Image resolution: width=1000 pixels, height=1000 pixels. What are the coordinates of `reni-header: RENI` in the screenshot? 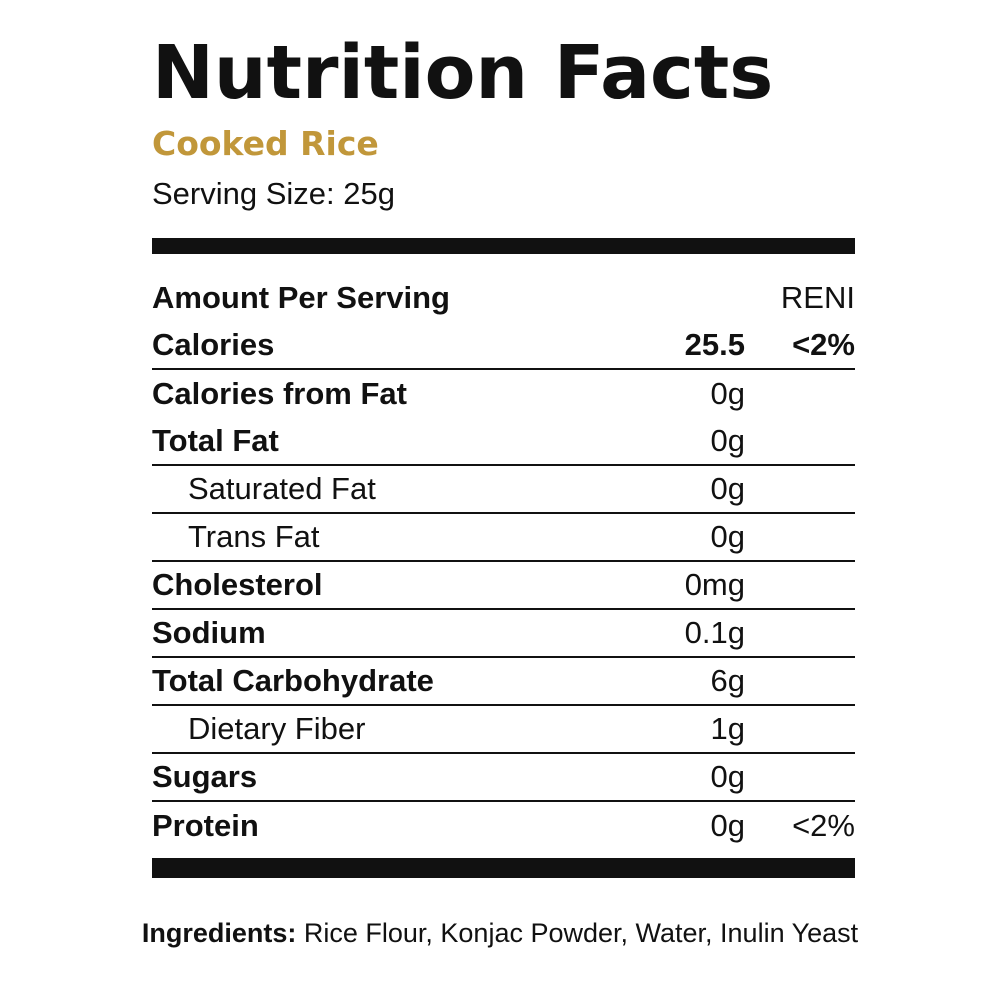 It's located at (817, 297).